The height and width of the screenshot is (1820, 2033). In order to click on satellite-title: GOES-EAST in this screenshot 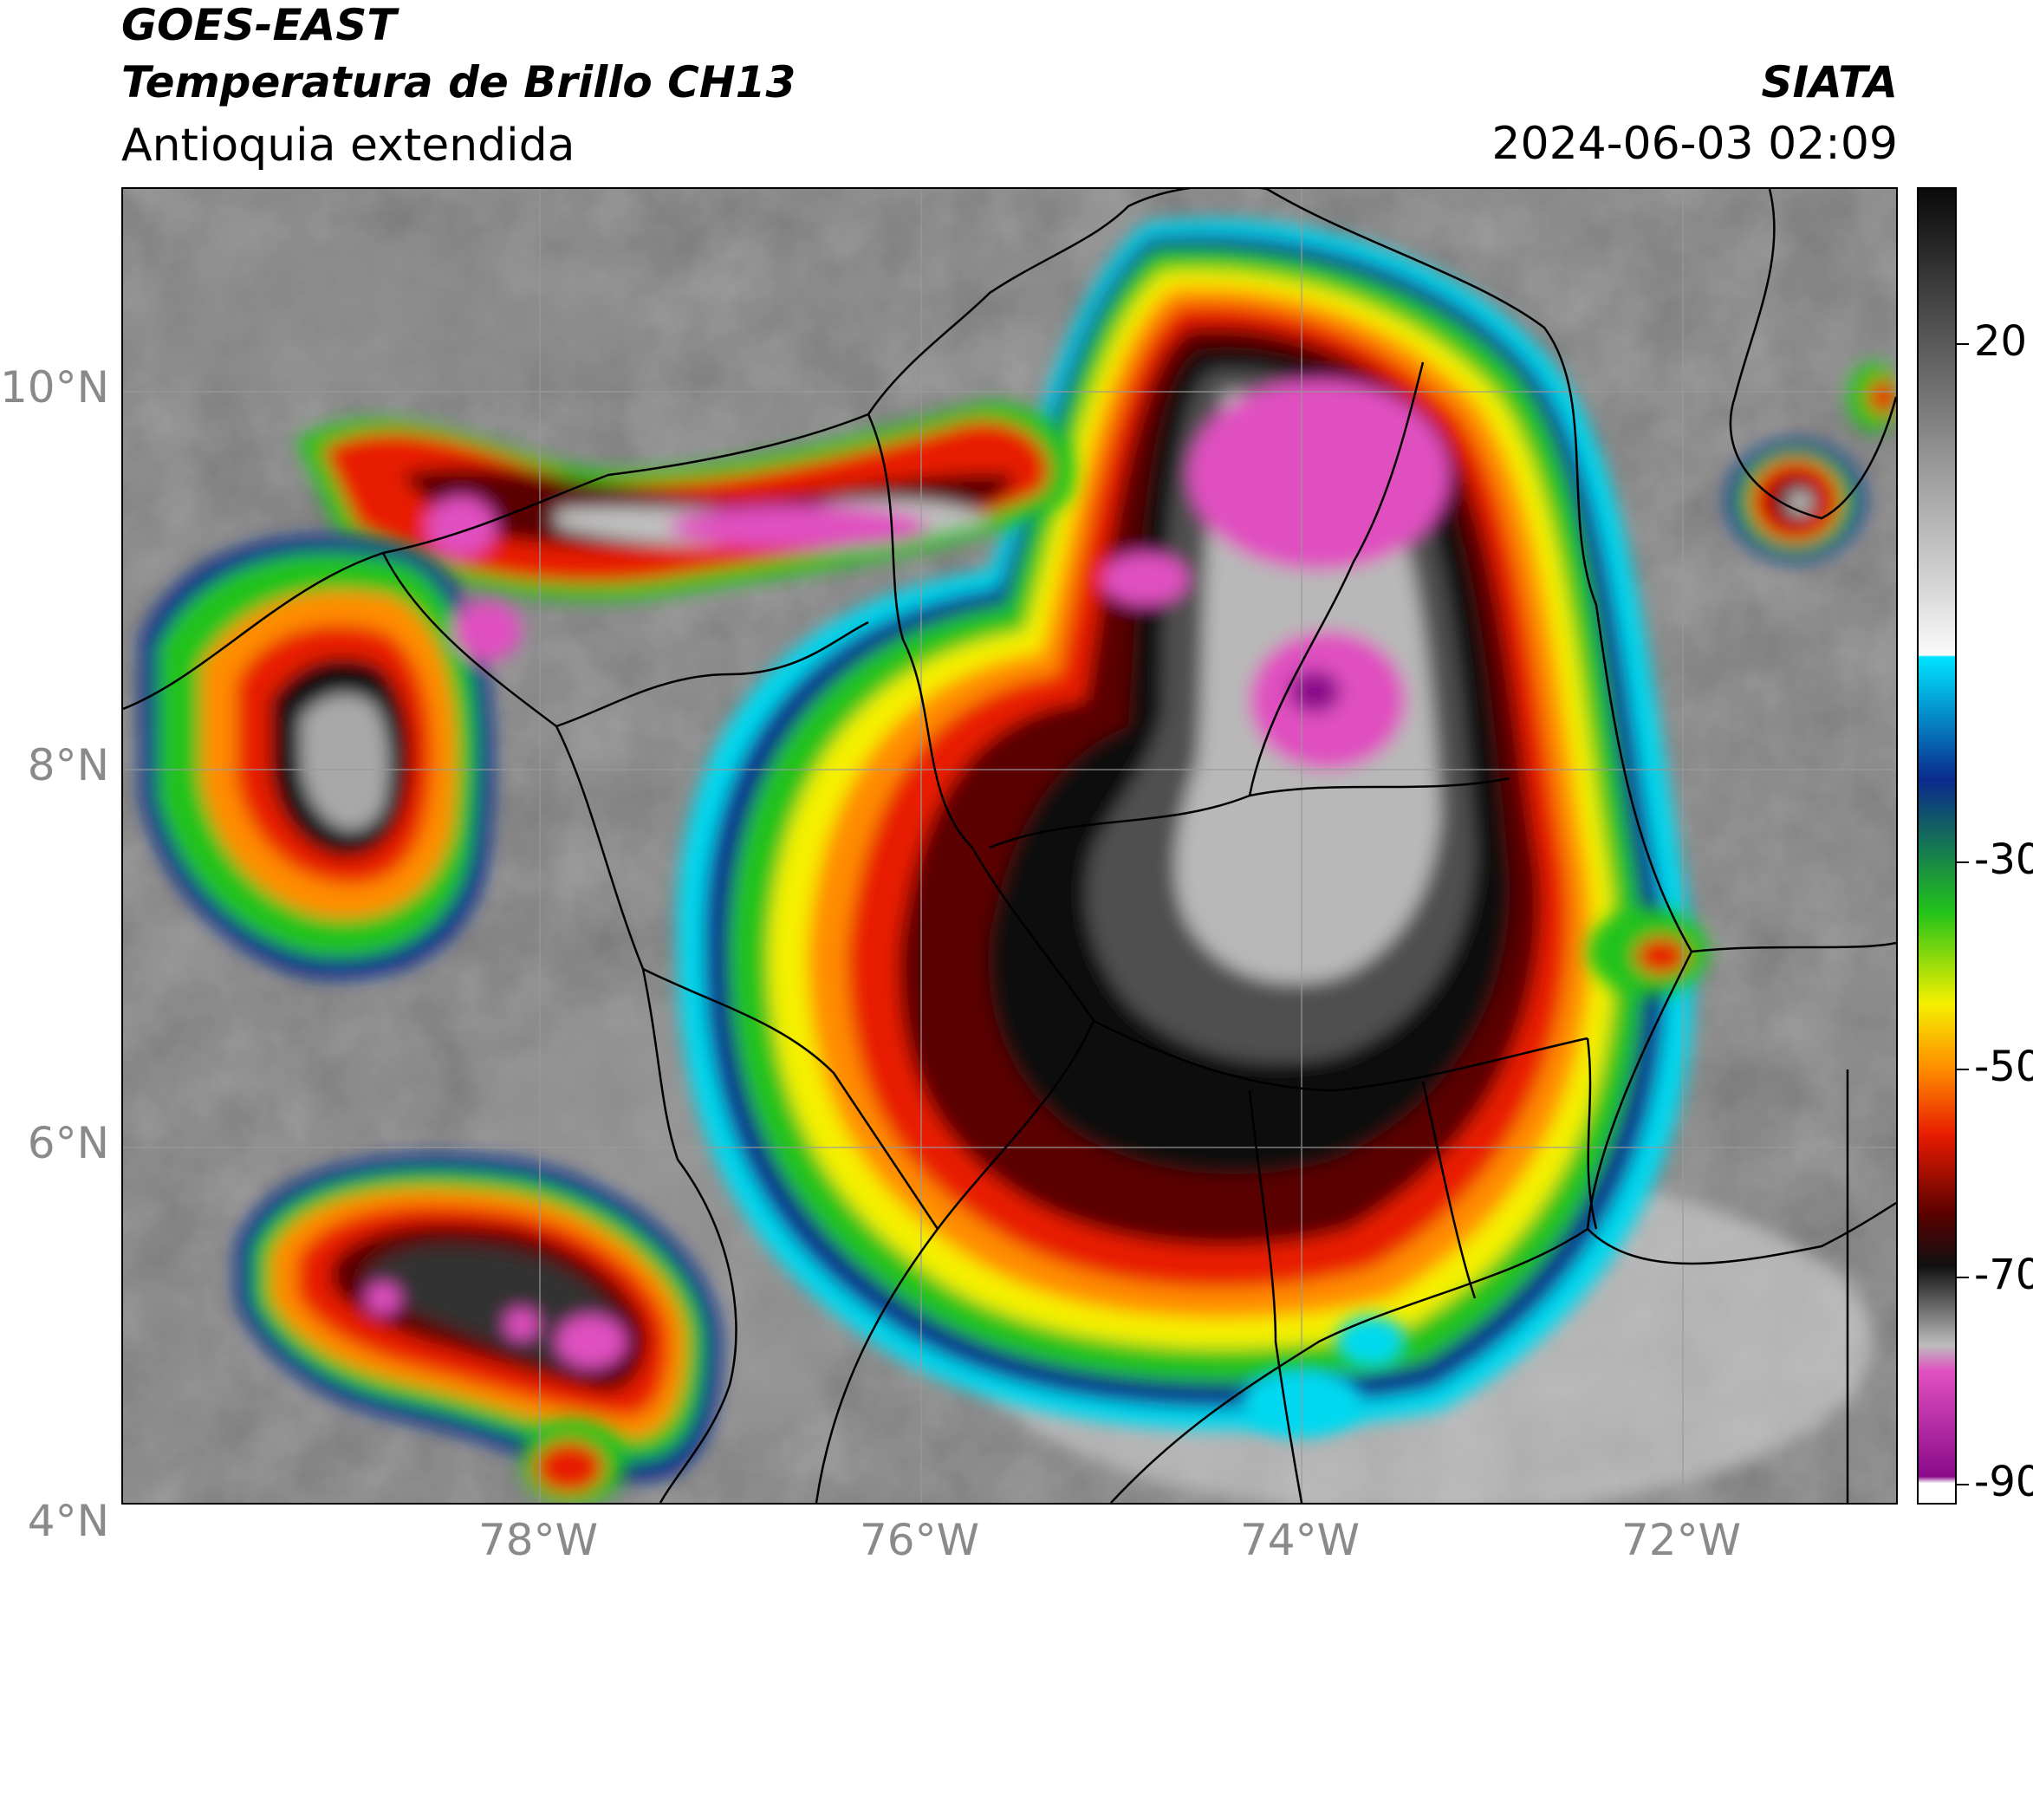, I will do `click(259, 25)`.